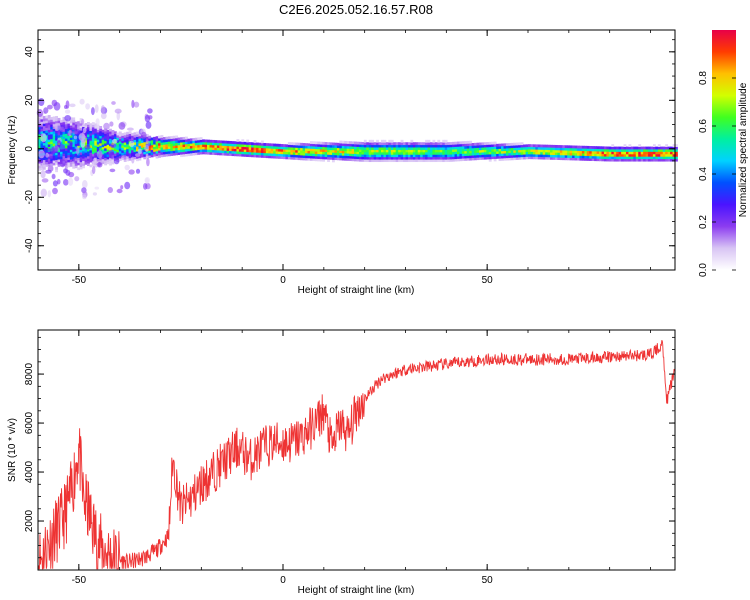 The image size is (750, 600). I want to click on x-tick-label: -50, so click(79, 580).